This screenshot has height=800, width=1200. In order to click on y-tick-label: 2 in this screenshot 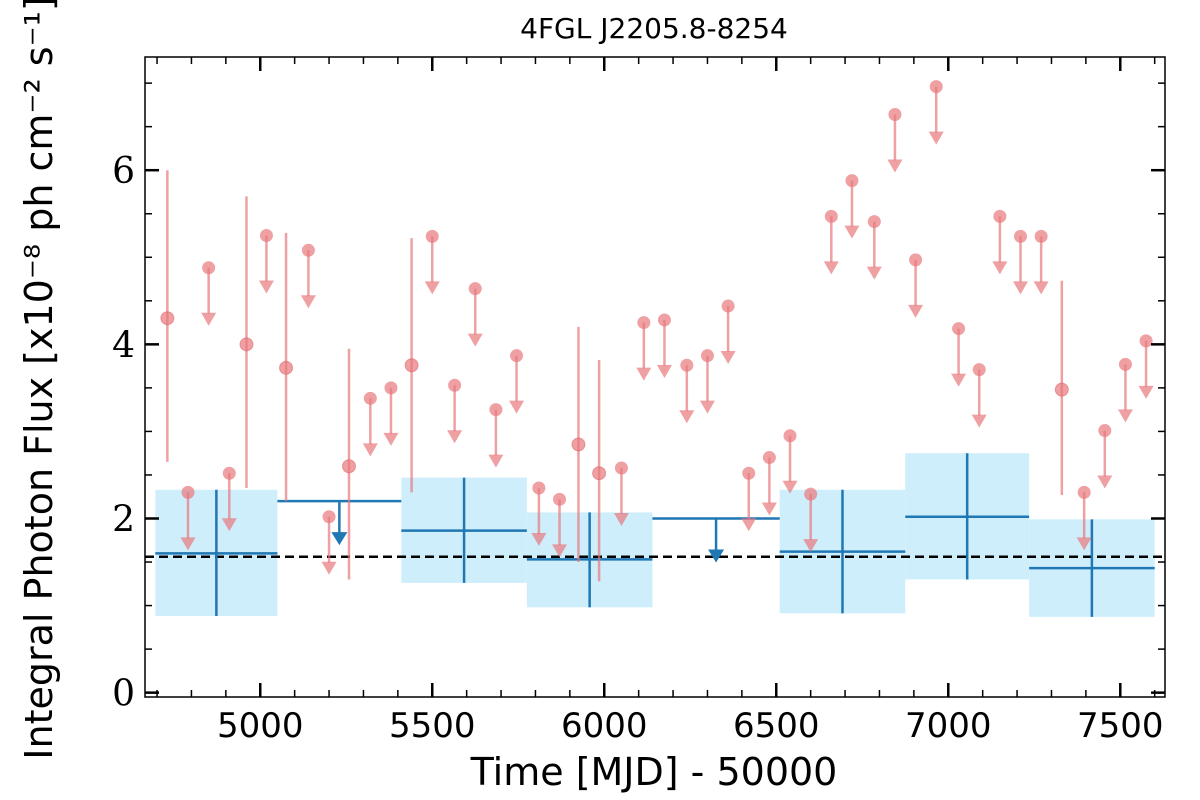, I will do `click(123, 519)`.